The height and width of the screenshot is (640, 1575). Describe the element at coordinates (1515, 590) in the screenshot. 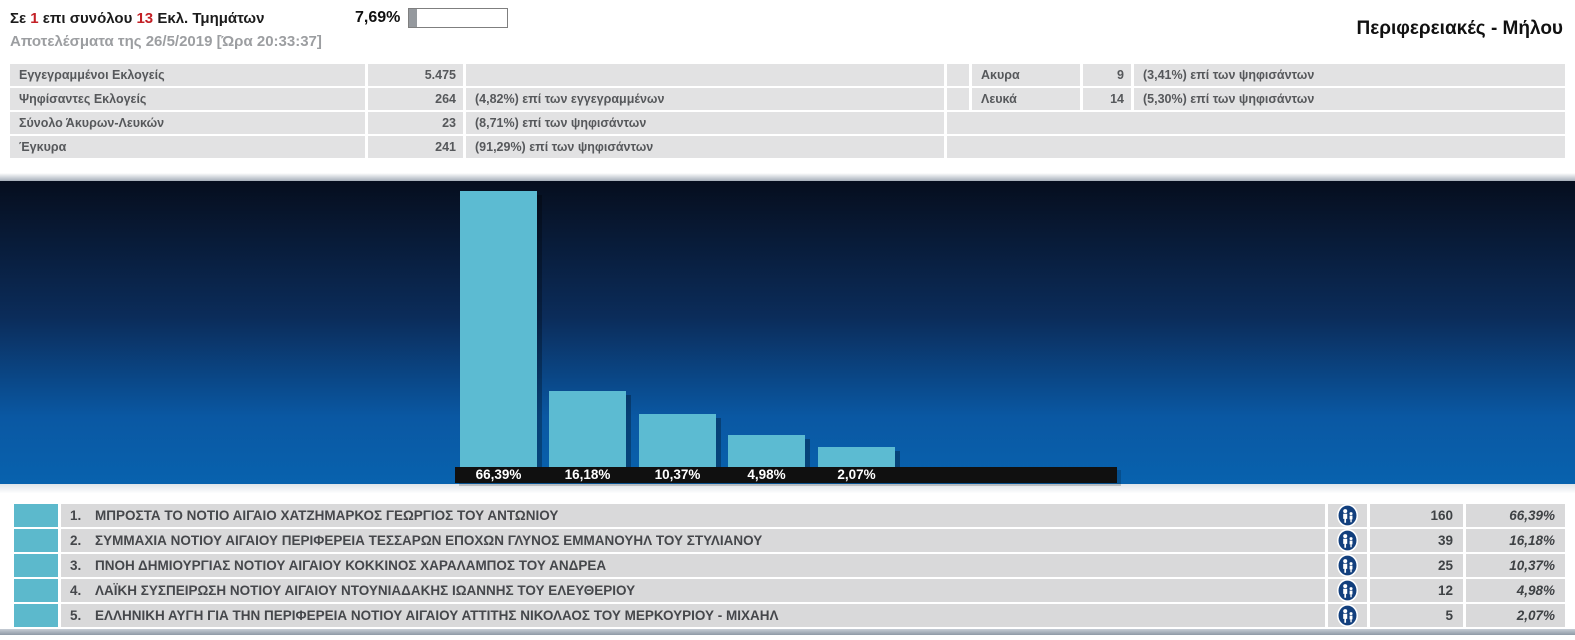

I see `party-percent: 4,98%` at that location.